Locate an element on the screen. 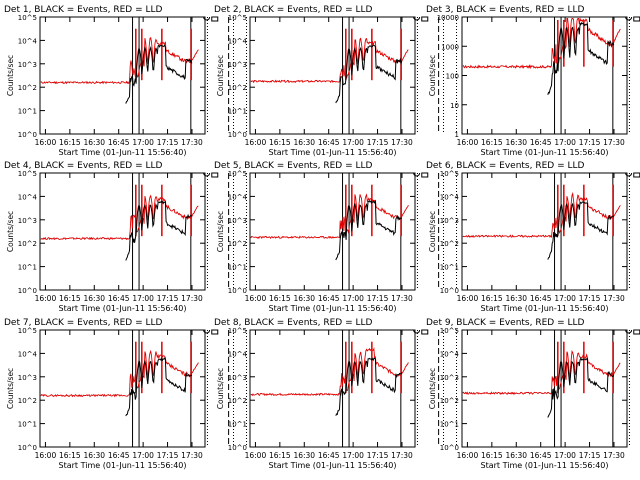 This screenshot has width=640, height=480. plot-title: Det 5, BLACK = Events, RED = LLD is located at coordinates (293, 166).